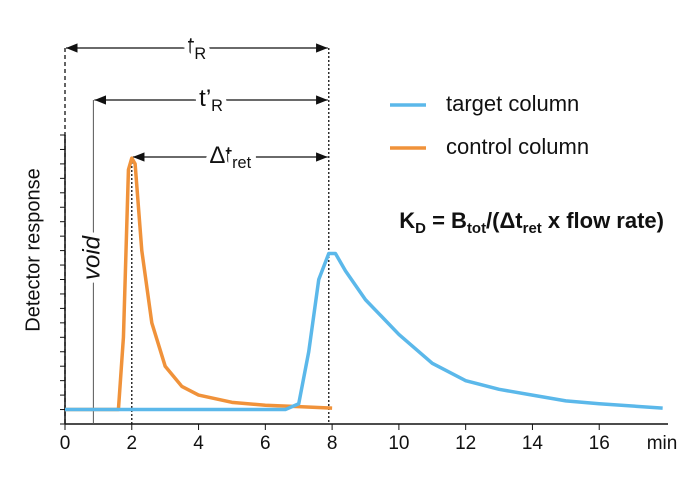  Describe the element at coordinates (65, 443) in the screenshot. I see `x-tick-label: 0` at that location.